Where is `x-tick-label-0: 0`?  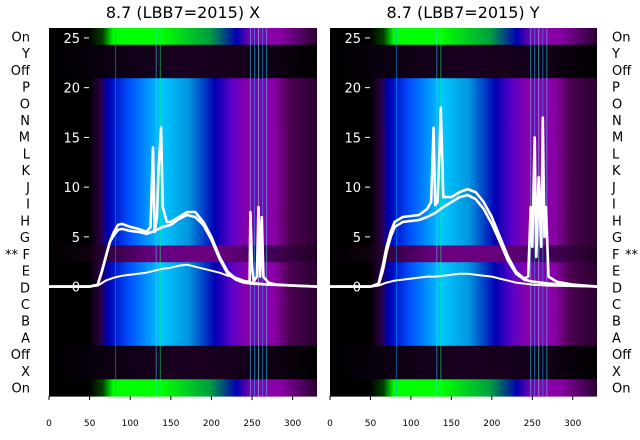 x-tick-label-0: 0 is located at coordinates (330, 424).